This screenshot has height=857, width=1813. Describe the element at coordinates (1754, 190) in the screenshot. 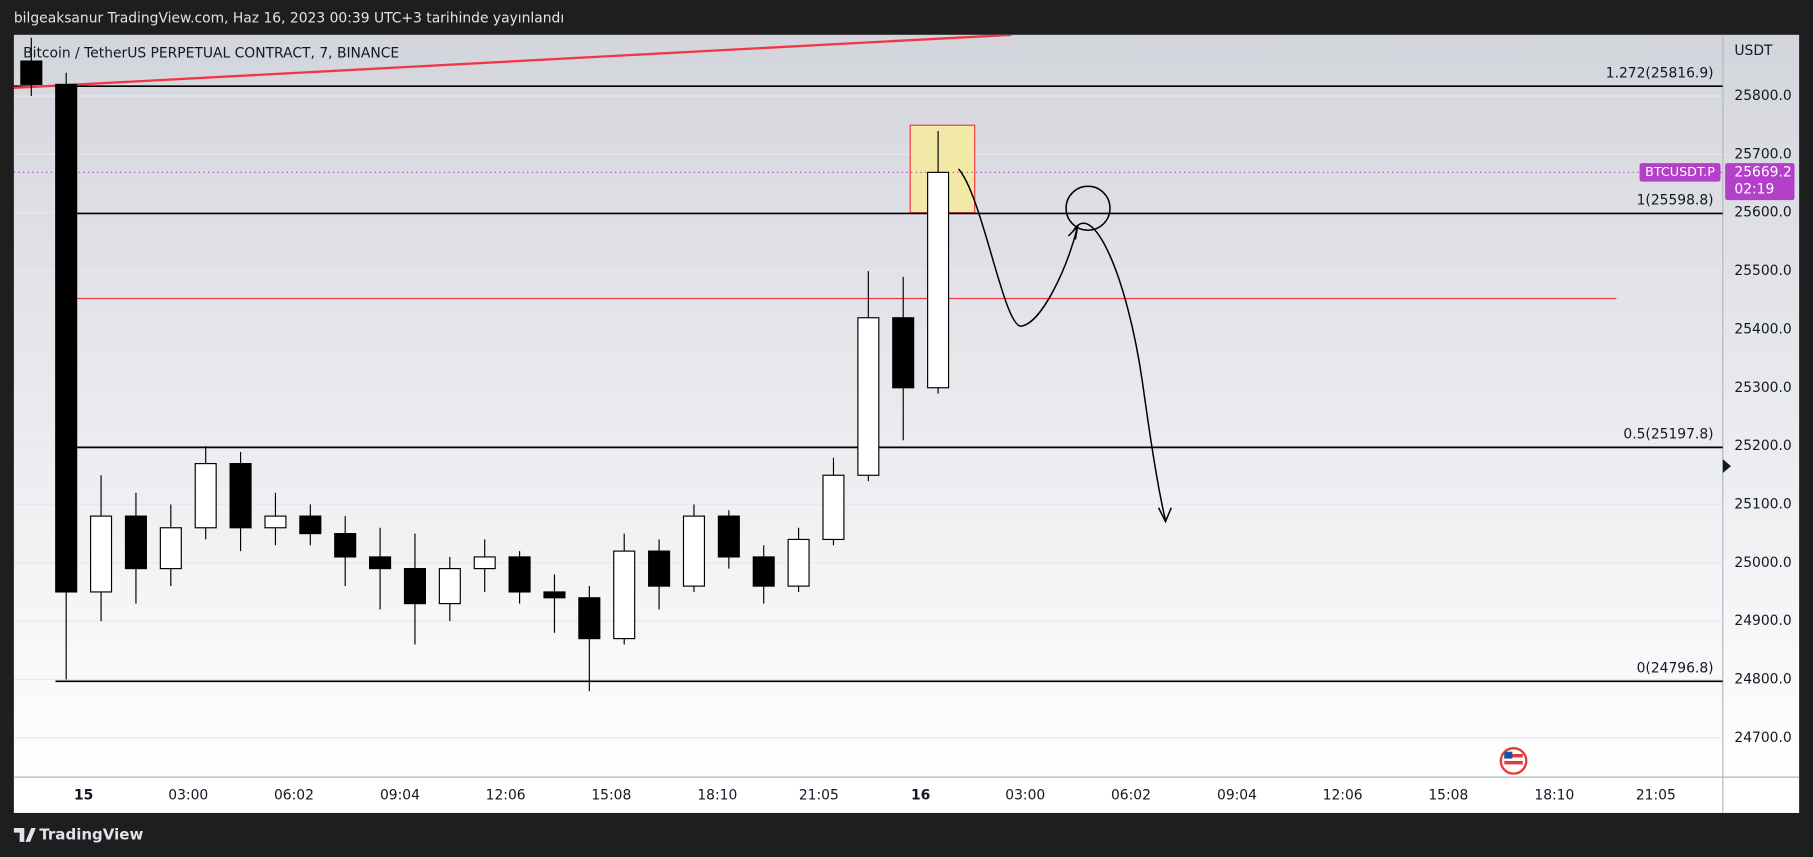

I see `countdown-text: 02:19` at that location.